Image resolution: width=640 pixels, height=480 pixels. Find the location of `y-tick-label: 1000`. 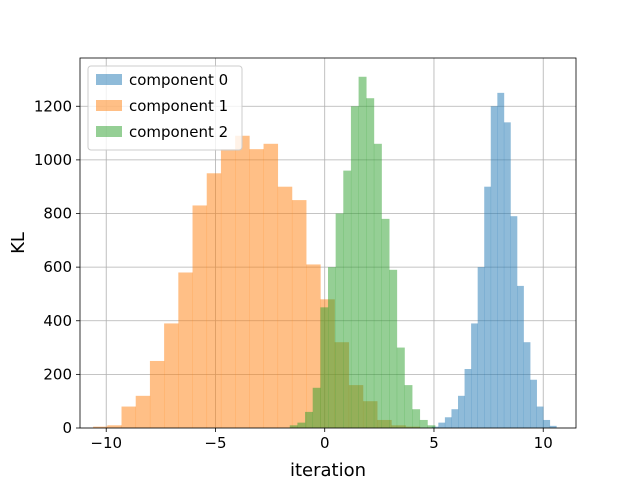

y-tick-label: 1000 is located at coordinates (53, 160).